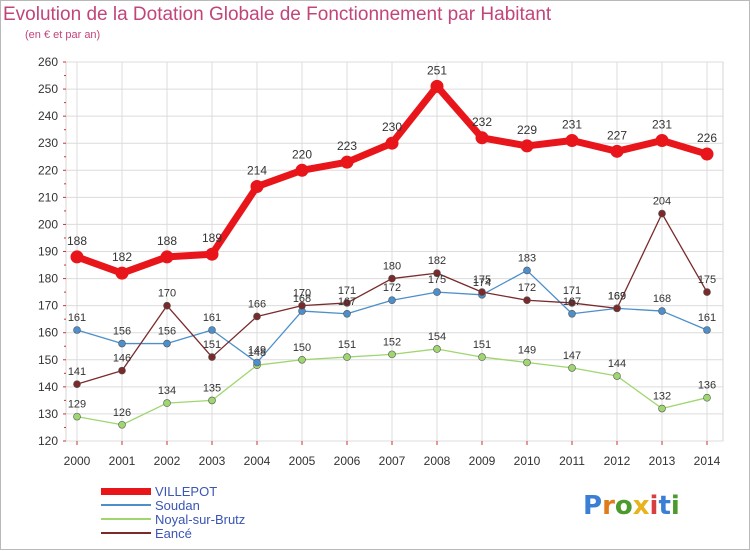  Describe the element at coordinates (257, 350) in the screenshot. I see `data-label-1: 149` at that location.